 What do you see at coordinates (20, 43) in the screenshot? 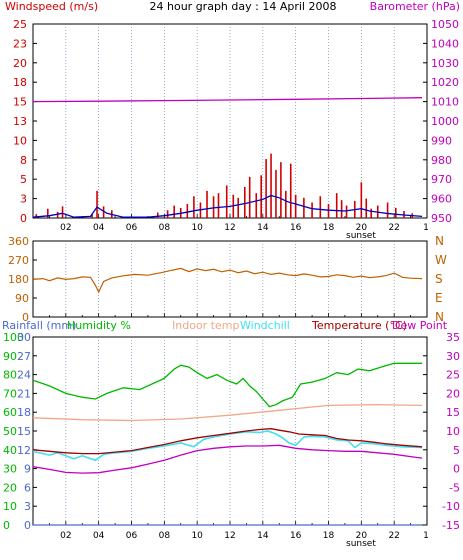
I see `windspeed-tick-label: 23` at bounding box center [20, 43].